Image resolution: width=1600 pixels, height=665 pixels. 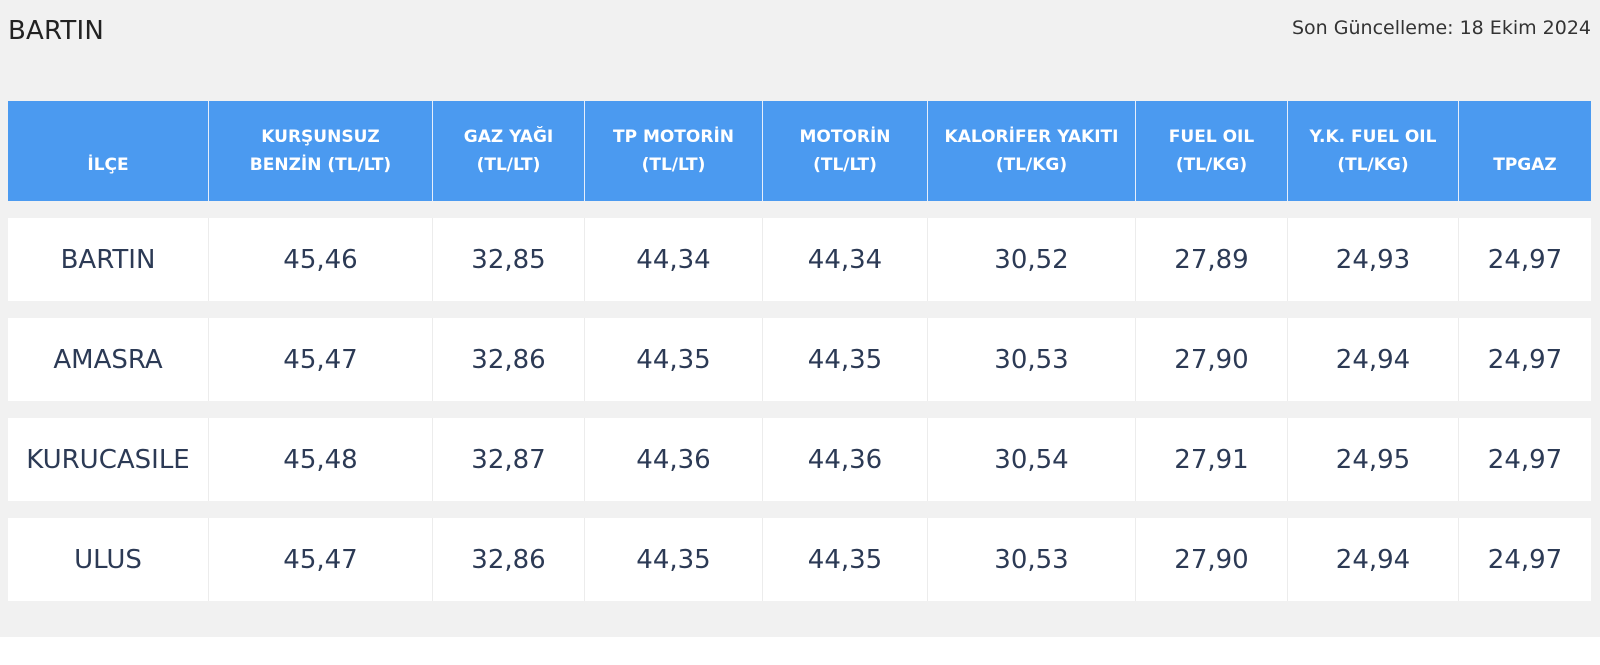 I want to click on price-cell: 24,95, so click(x=1373, y=459).